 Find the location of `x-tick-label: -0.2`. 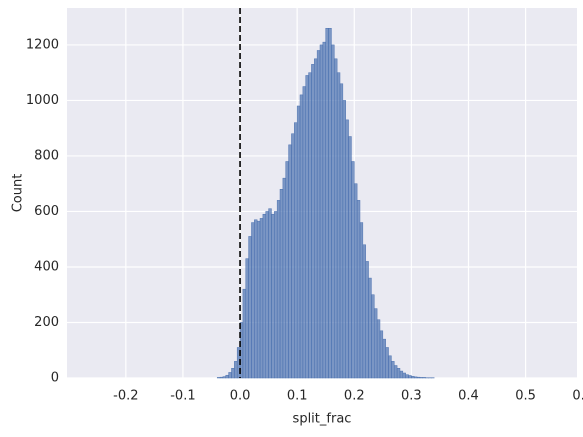

x-tick-label: -0.2 is located at coordinates (125, 396).